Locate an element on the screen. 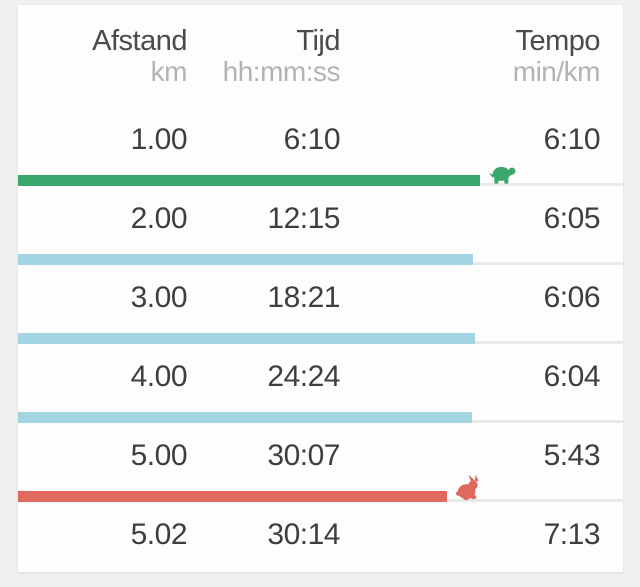 This screenshot has height=587, width=640. split-row: 2.00 12:15 6:05 is located at coordinates (320, 225).